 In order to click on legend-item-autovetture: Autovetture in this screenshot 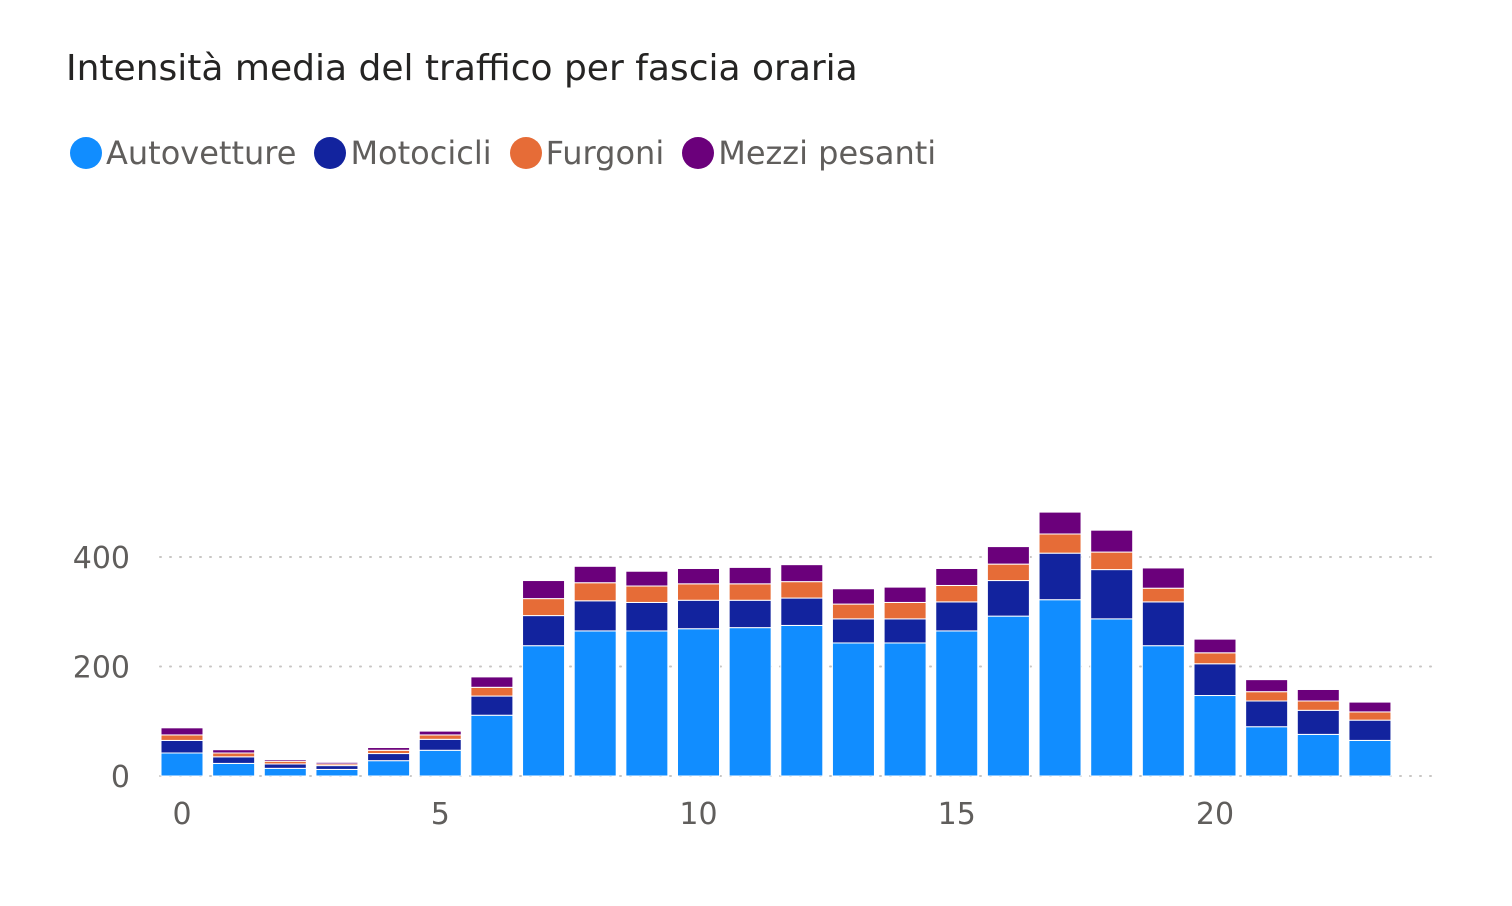, I will do `click(183, 153)`.